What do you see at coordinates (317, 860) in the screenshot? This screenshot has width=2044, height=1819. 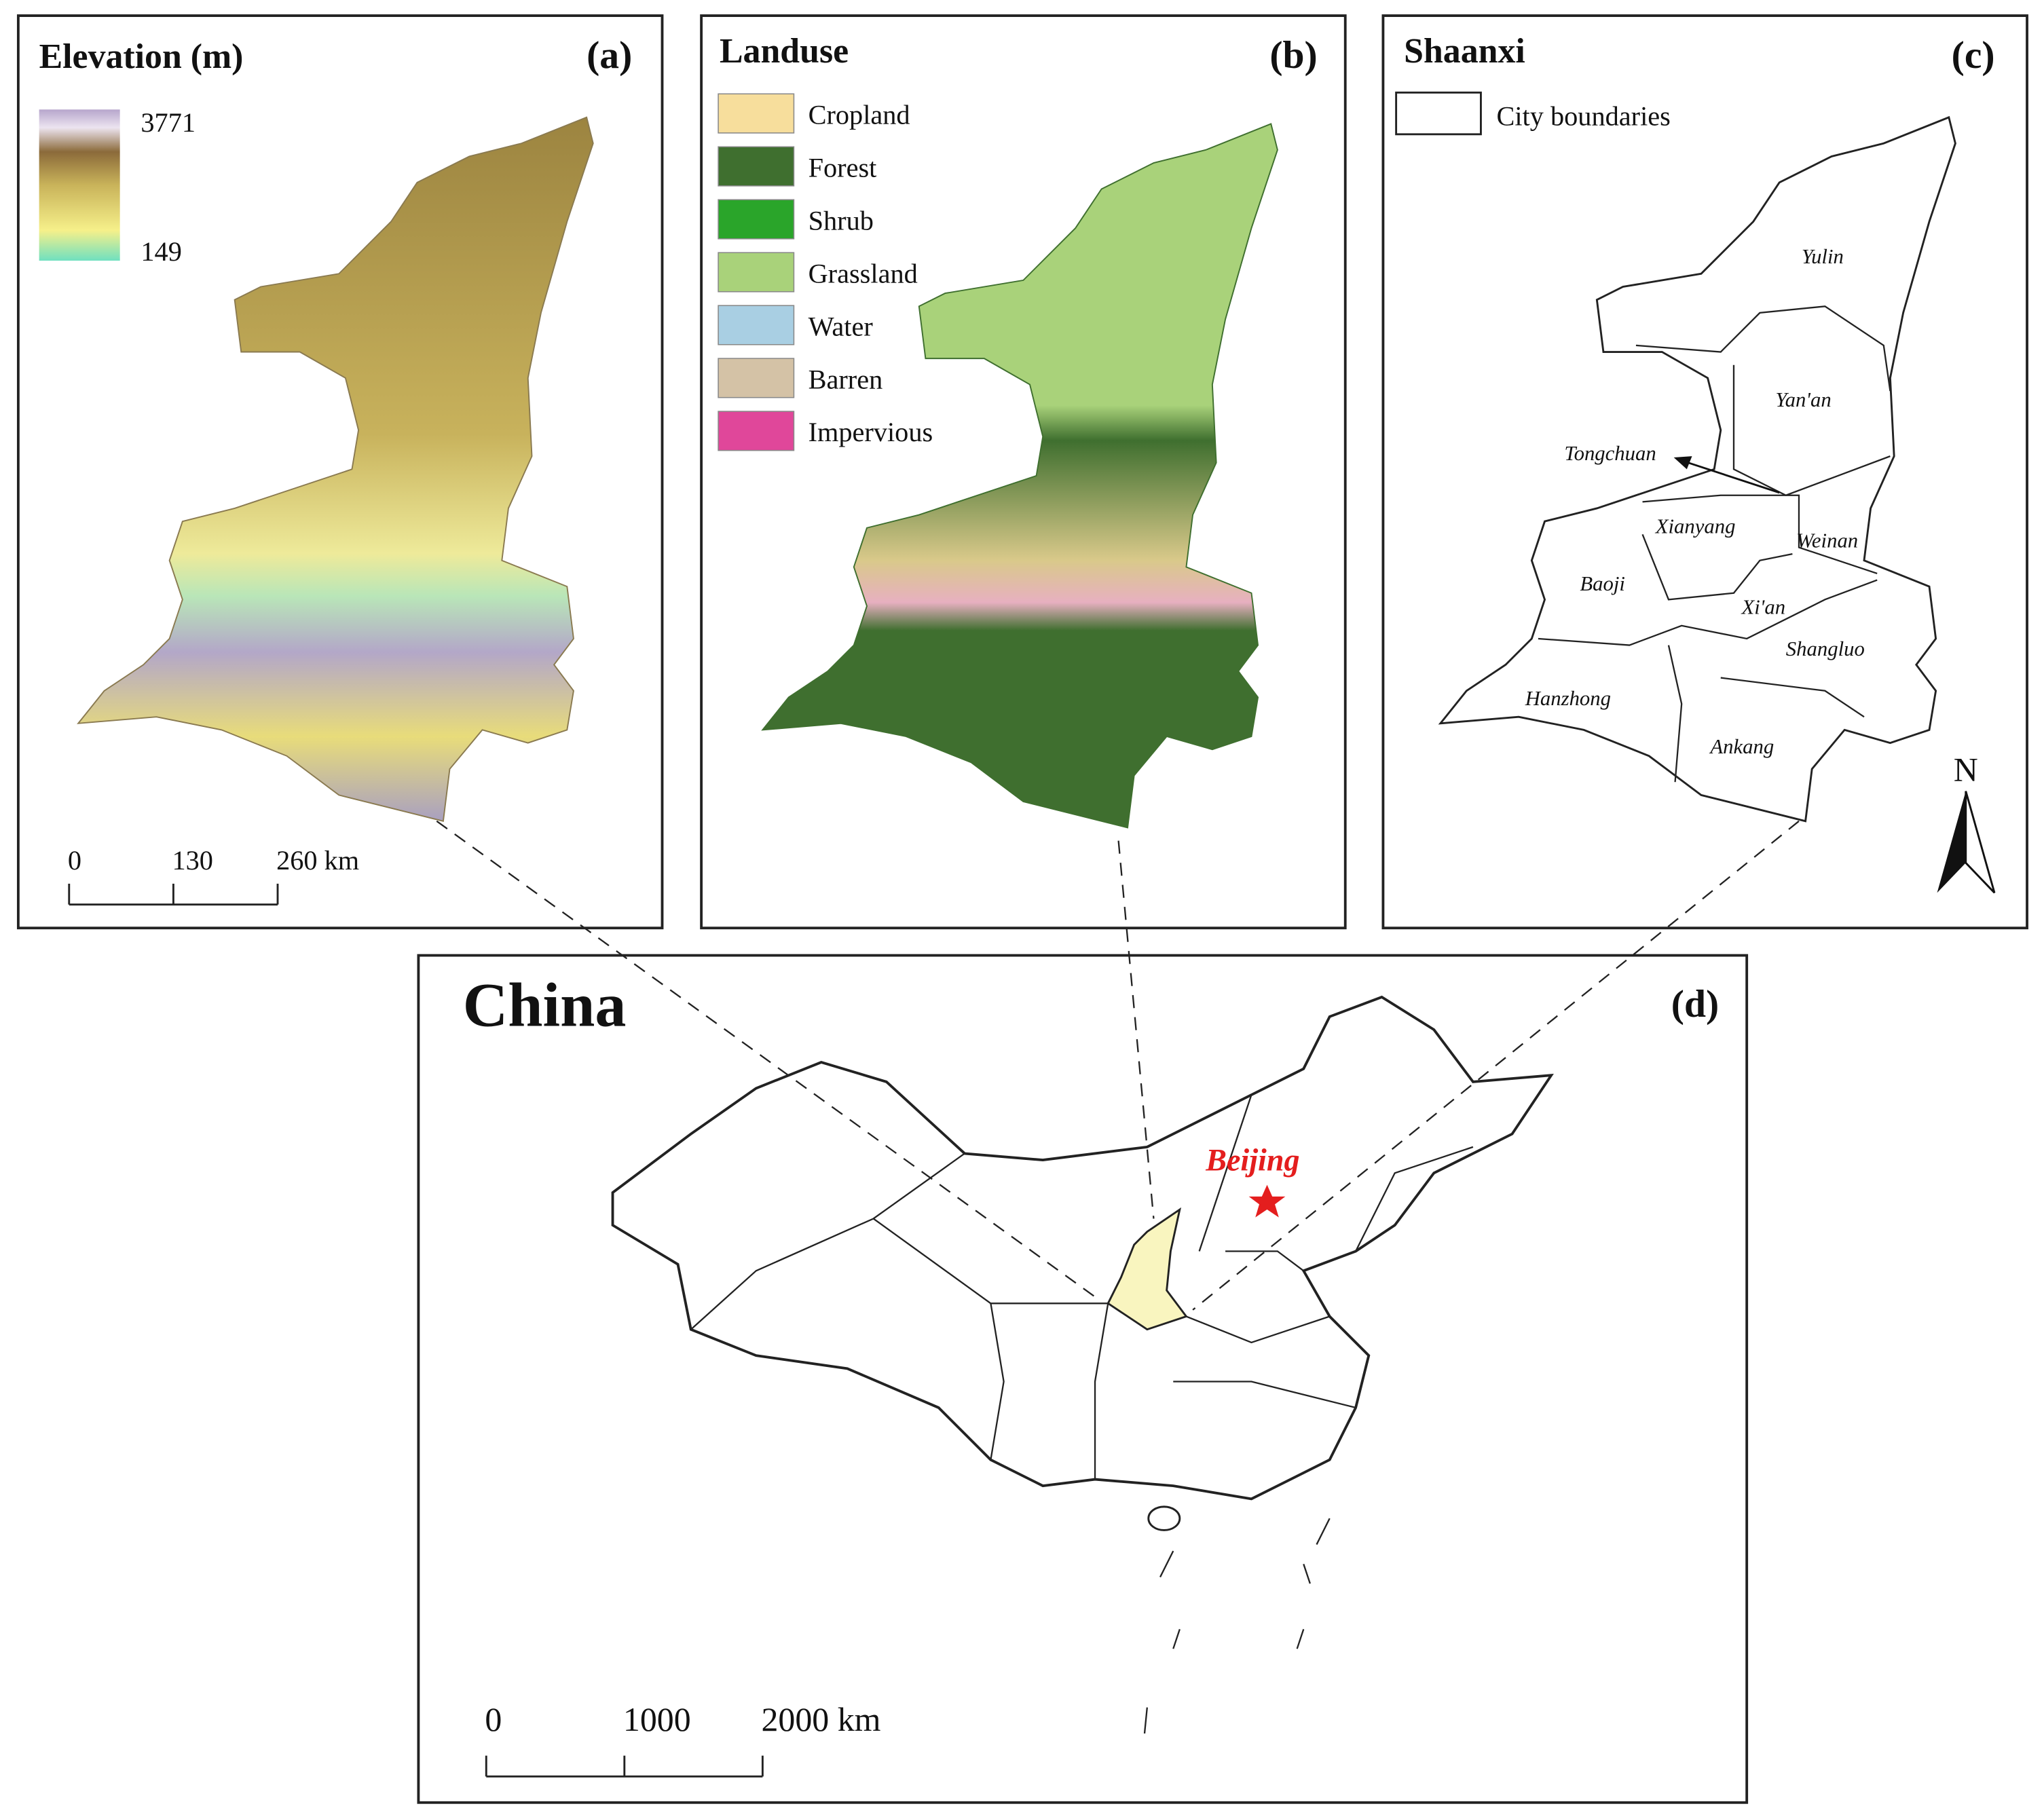 I see `scale-label: 260 km` at bounding box center [317, 860].